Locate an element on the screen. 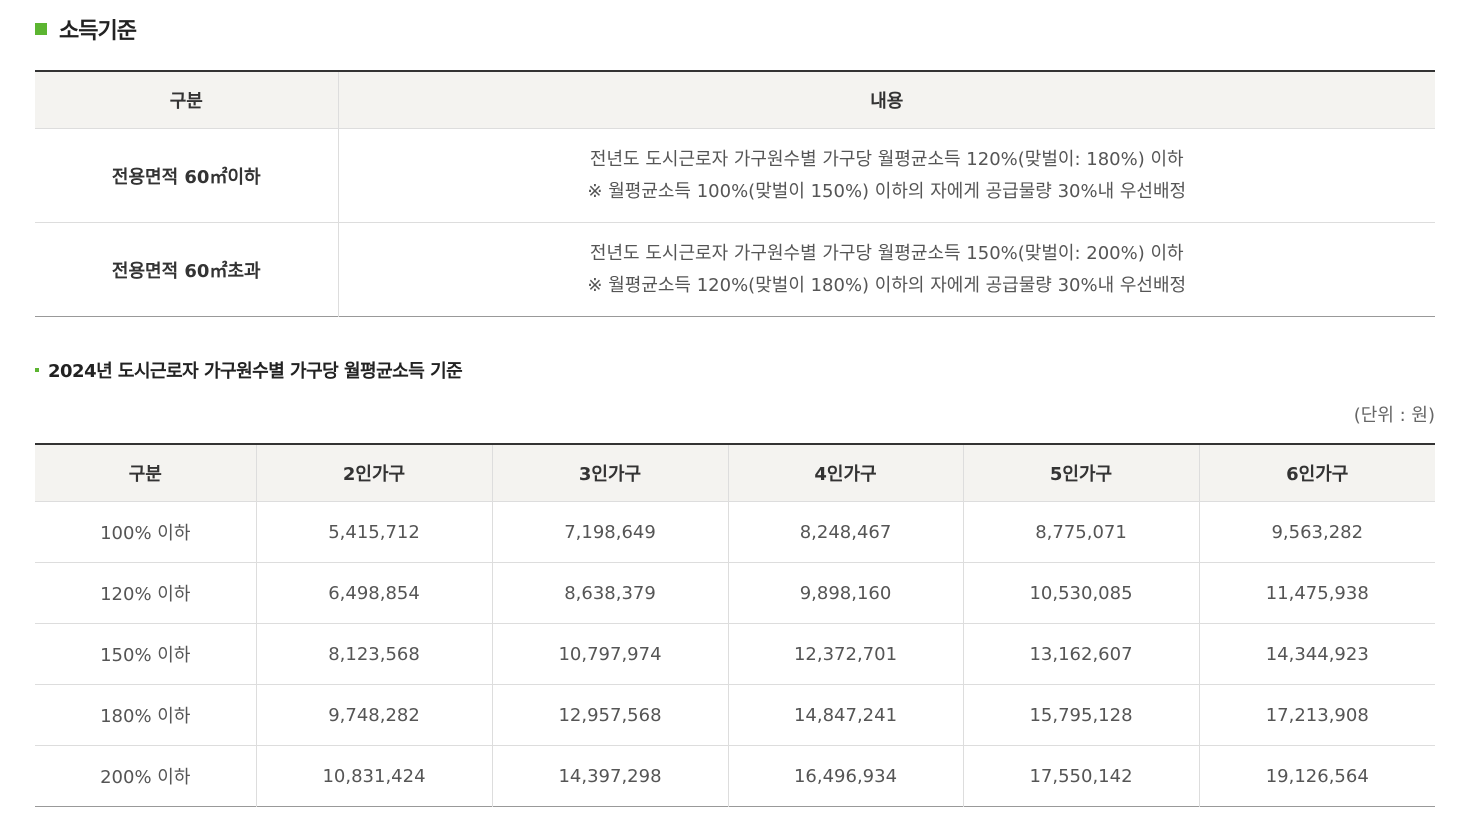 This screenshot has width=1472, height=821. header-4-person: 4인가구 is located at coordinates (845, 473).